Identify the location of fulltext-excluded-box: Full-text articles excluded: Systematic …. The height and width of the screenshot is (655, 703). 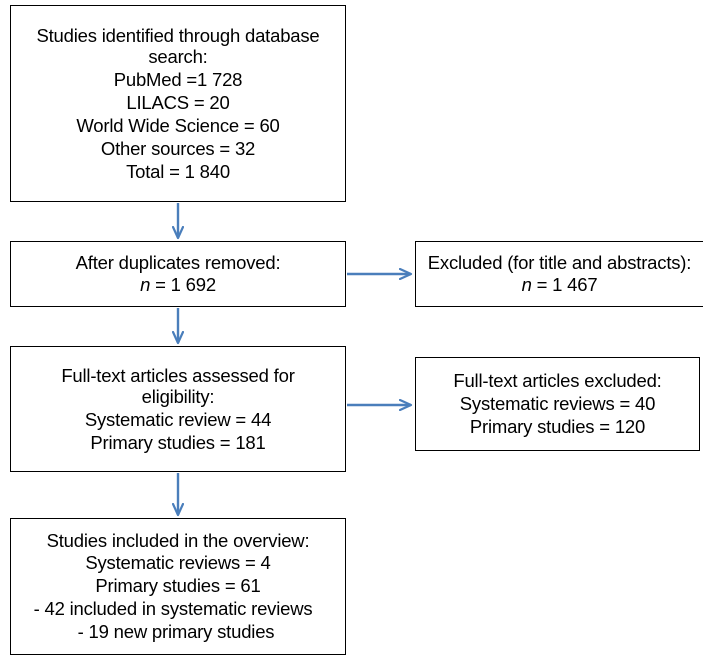
(557, 404).